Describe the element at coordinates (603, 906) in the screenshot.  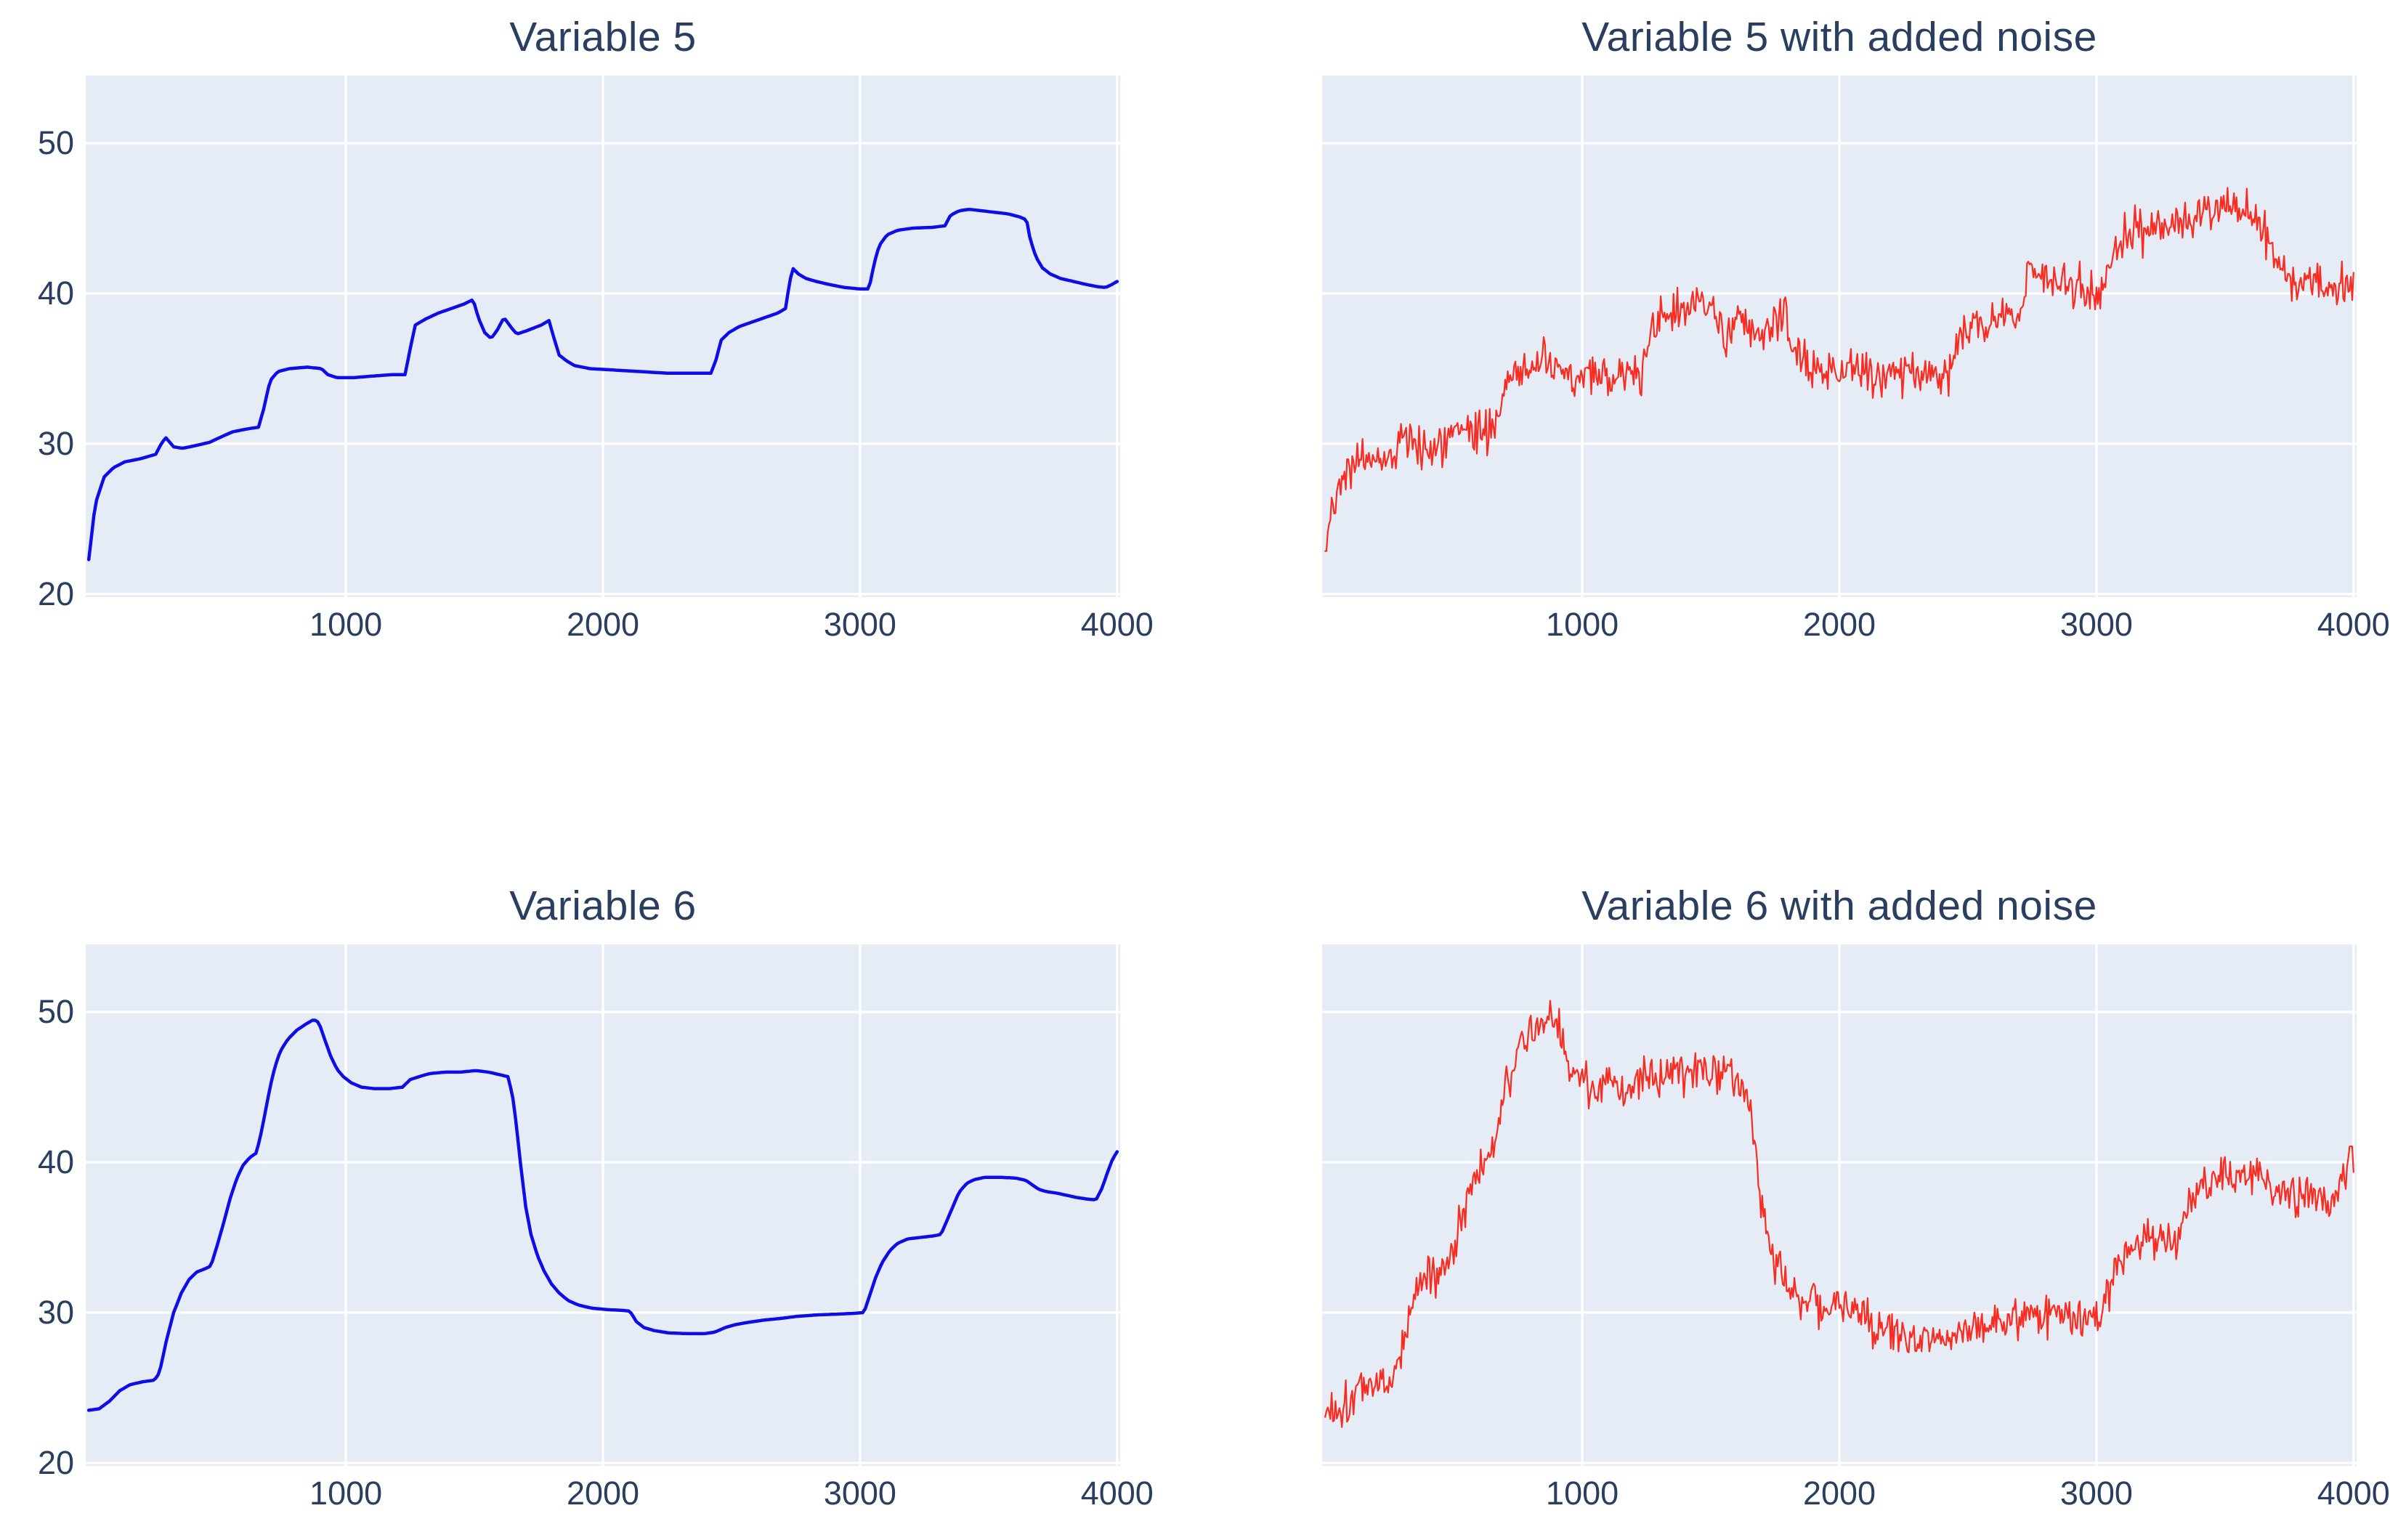
I see `chart-title: Variable 6` at that location.